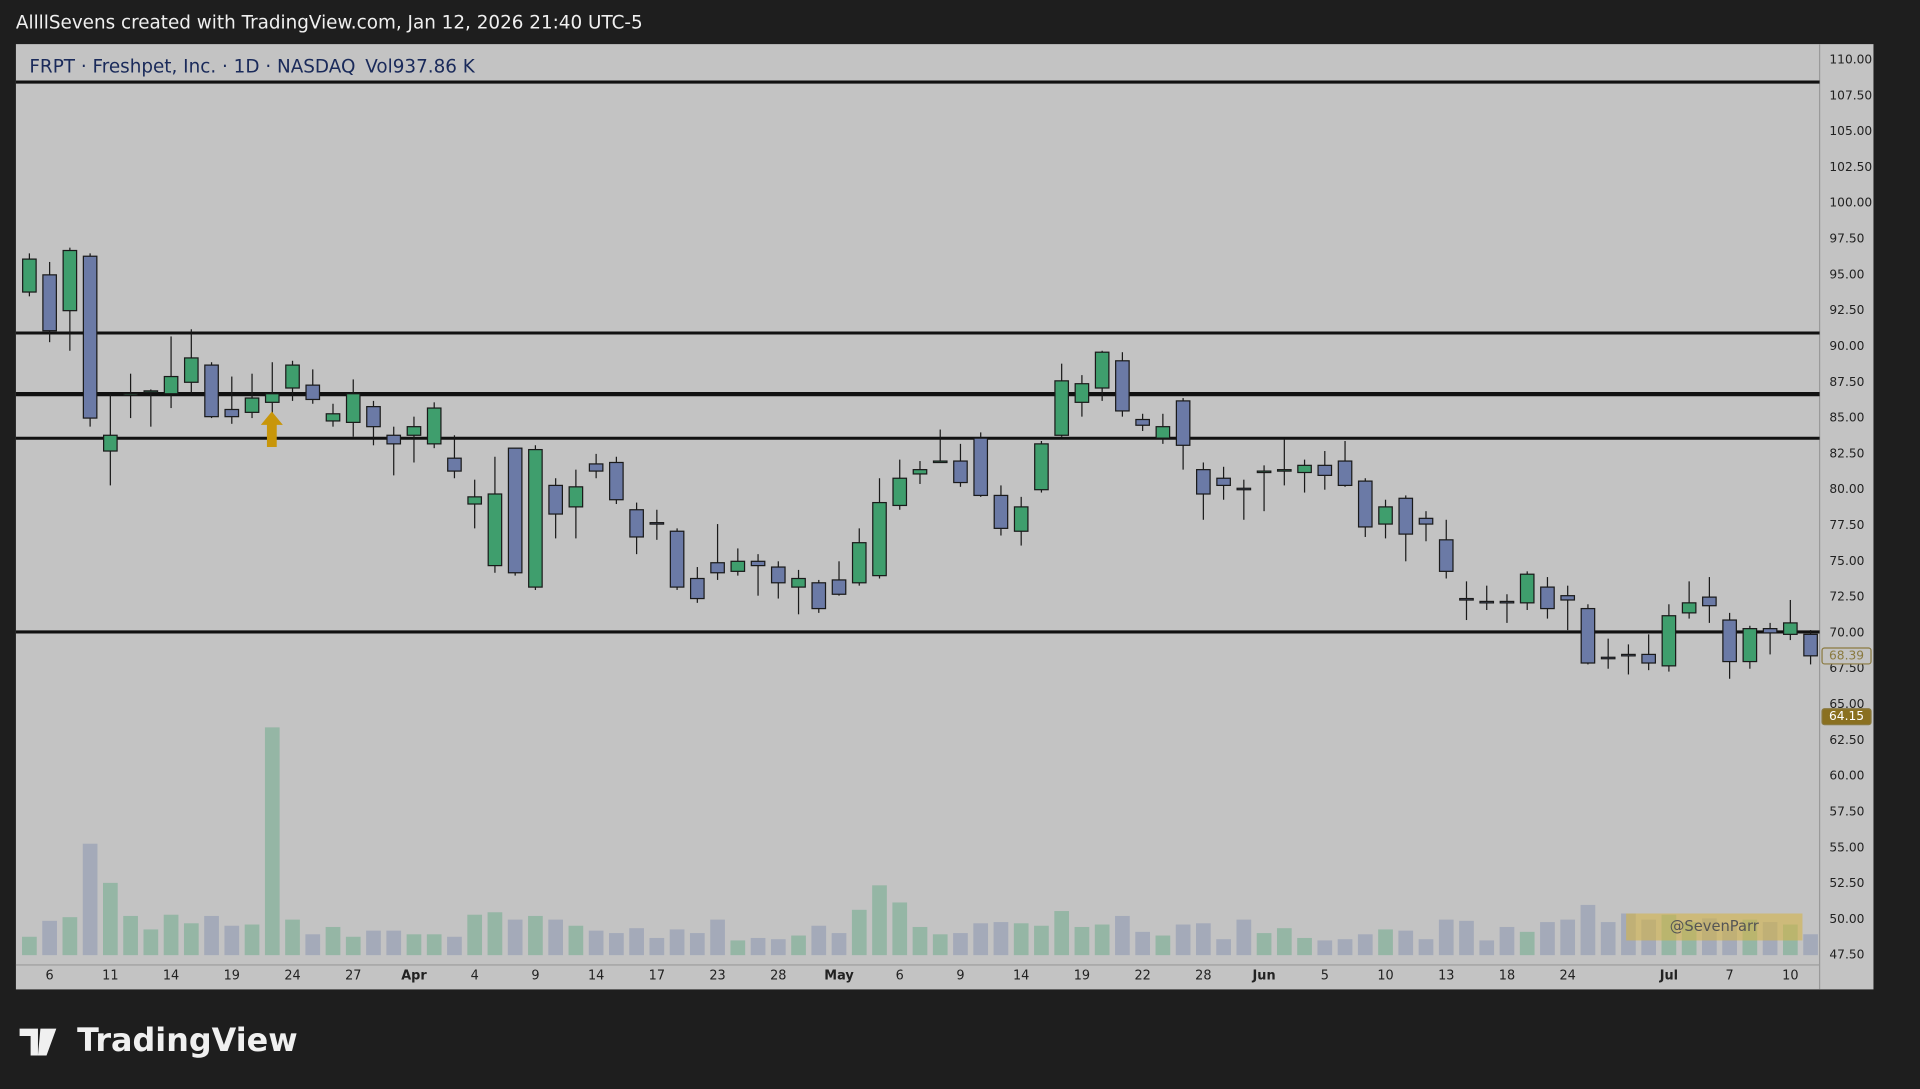  What do you see at coordinates (353, 975) in the screenshot?
I see `x-tick-label: 27` at bounding box center [353, 975].